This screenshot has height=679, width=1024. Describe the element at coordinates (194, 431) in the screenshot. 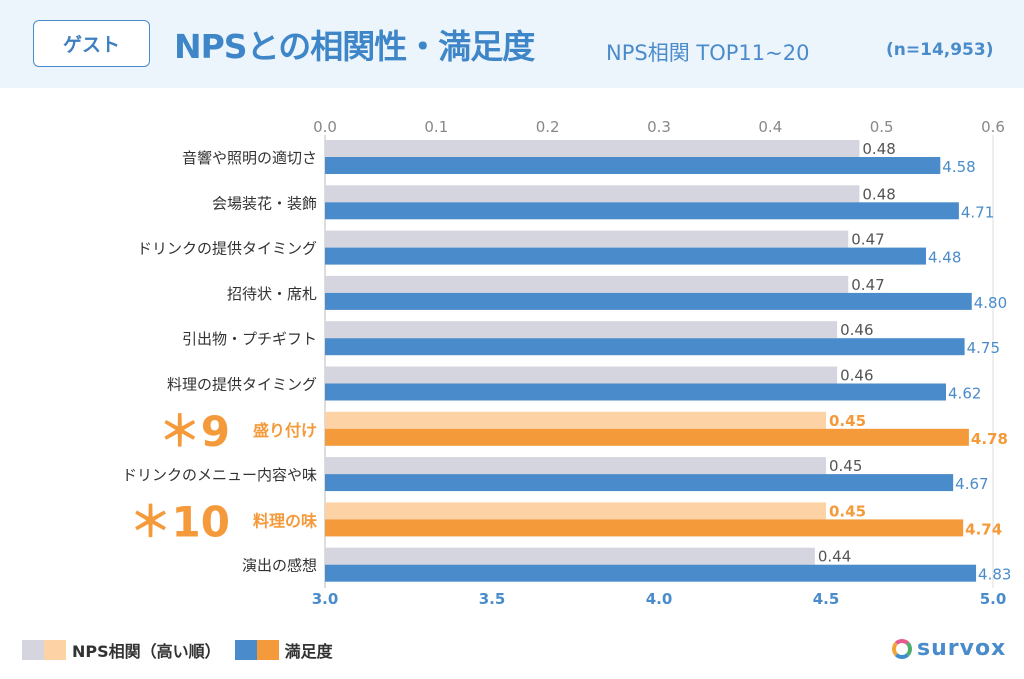

I see `rank-marker: ＊9` at that location.